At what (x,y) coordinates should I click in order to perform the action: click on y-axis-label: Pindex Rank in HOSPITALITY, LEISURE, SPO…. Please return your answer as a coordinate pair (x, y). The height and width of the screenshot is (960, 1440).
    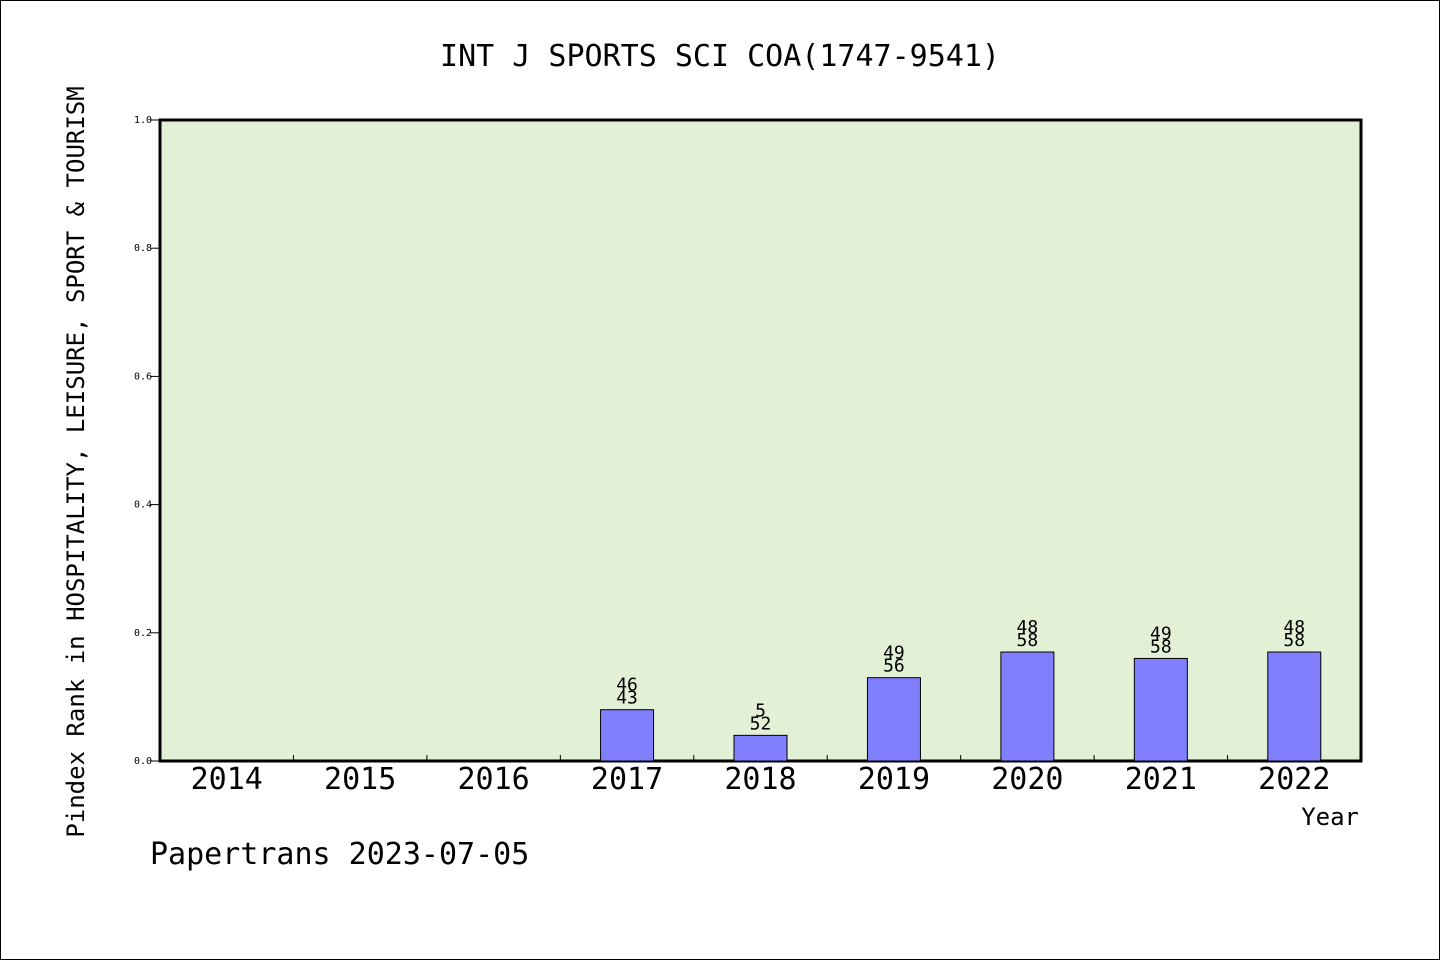
    Looking at the image, I should click on (76, 461).